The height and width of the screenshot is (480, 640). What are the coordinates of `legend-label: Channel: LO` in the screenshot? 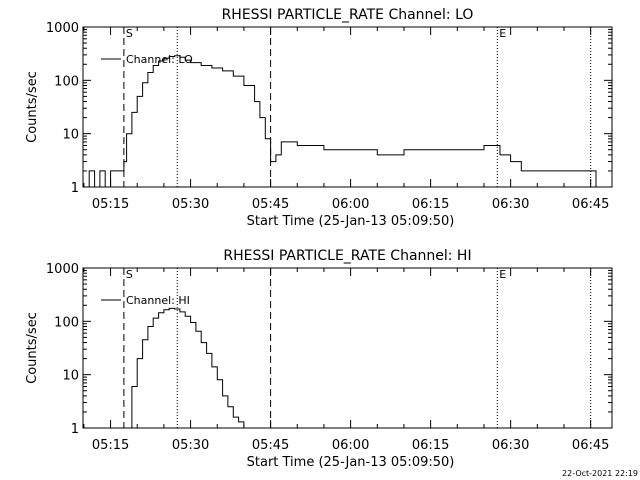 It's located at (159, 59).